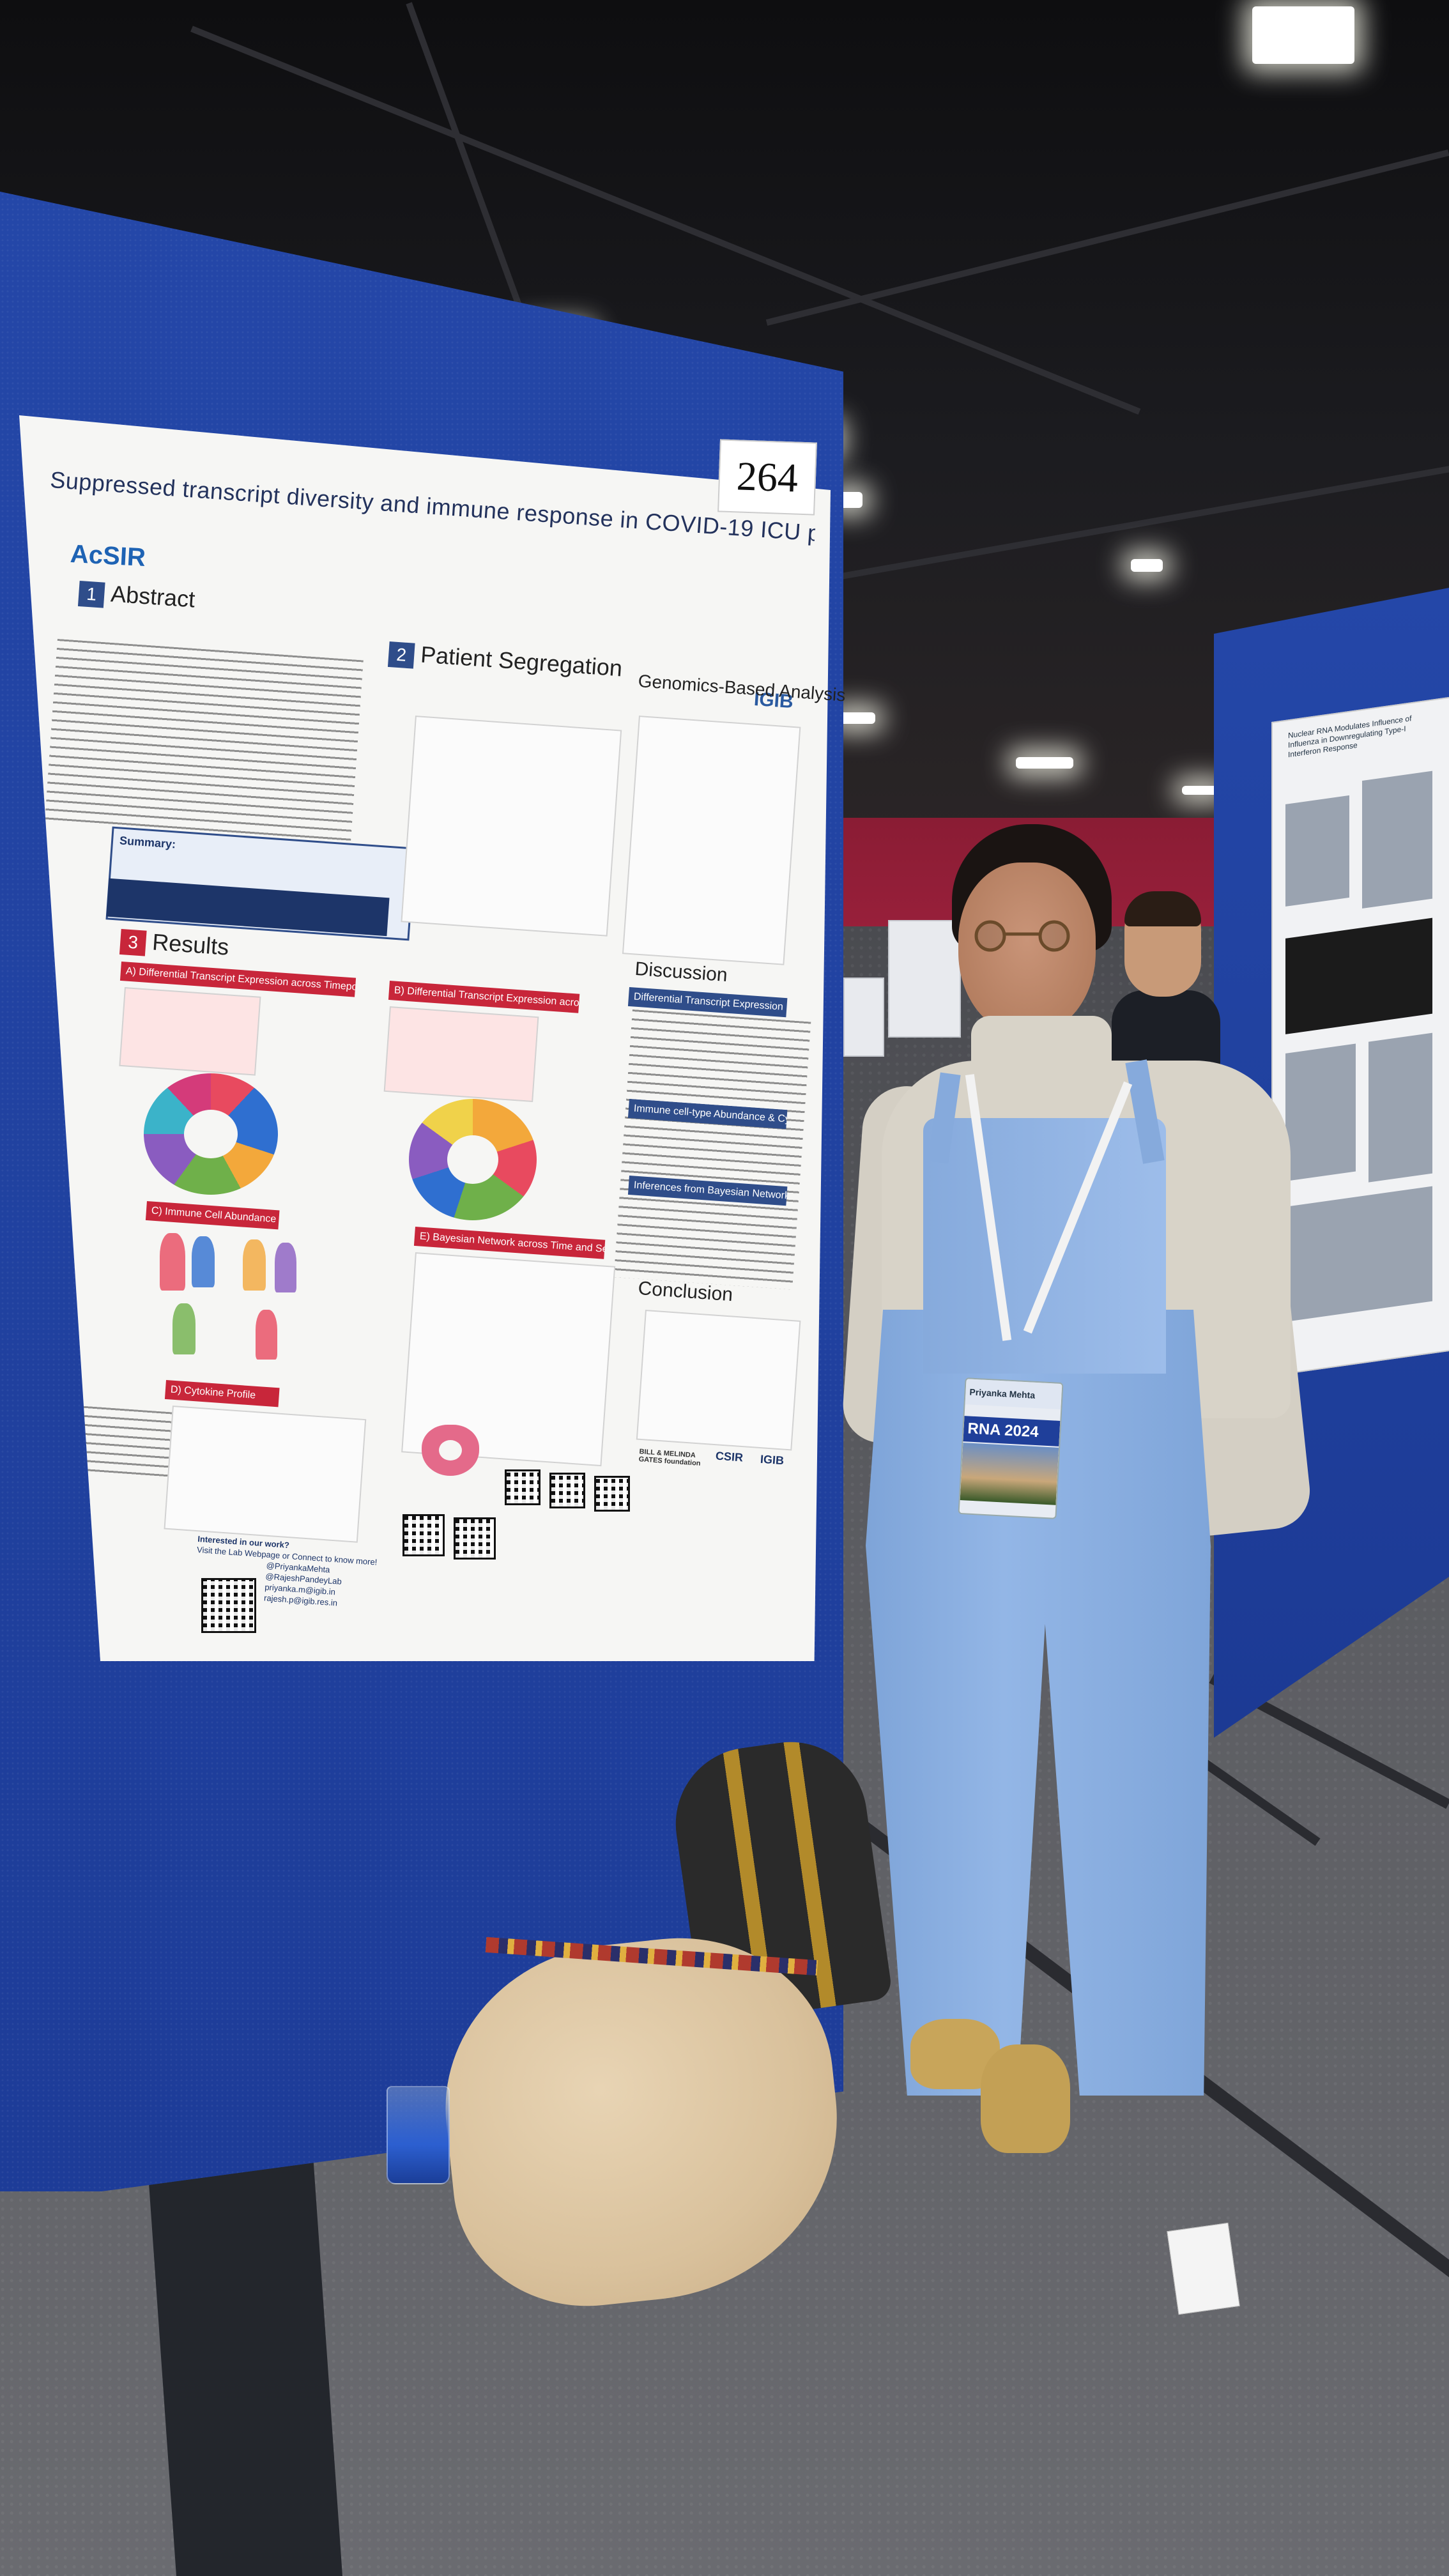 The height and width of the screenshot is (2576, 1449). I want to click on discussion-text, so click(712, 1149).